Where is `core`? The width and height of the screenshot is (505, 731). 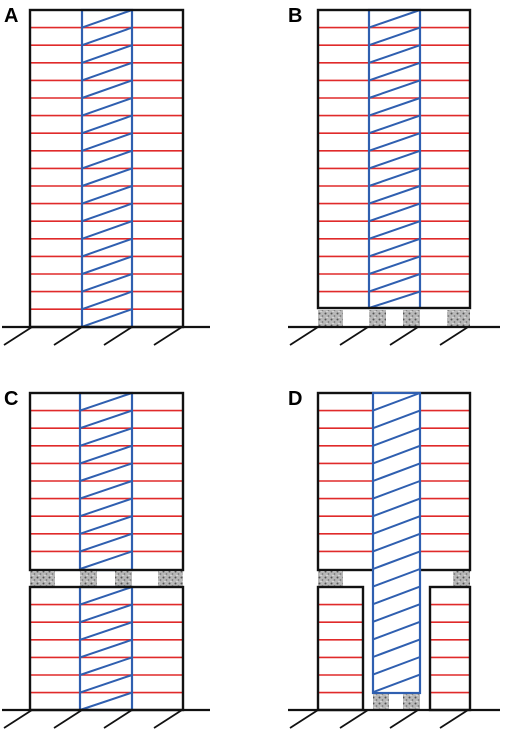 core is located at coordinates (396, 543).